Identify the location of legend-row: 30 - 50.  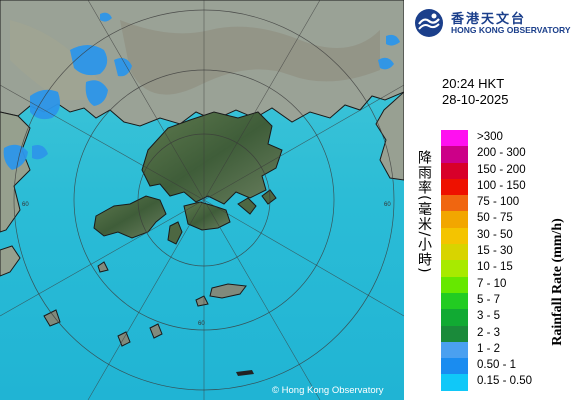
(506, 236).